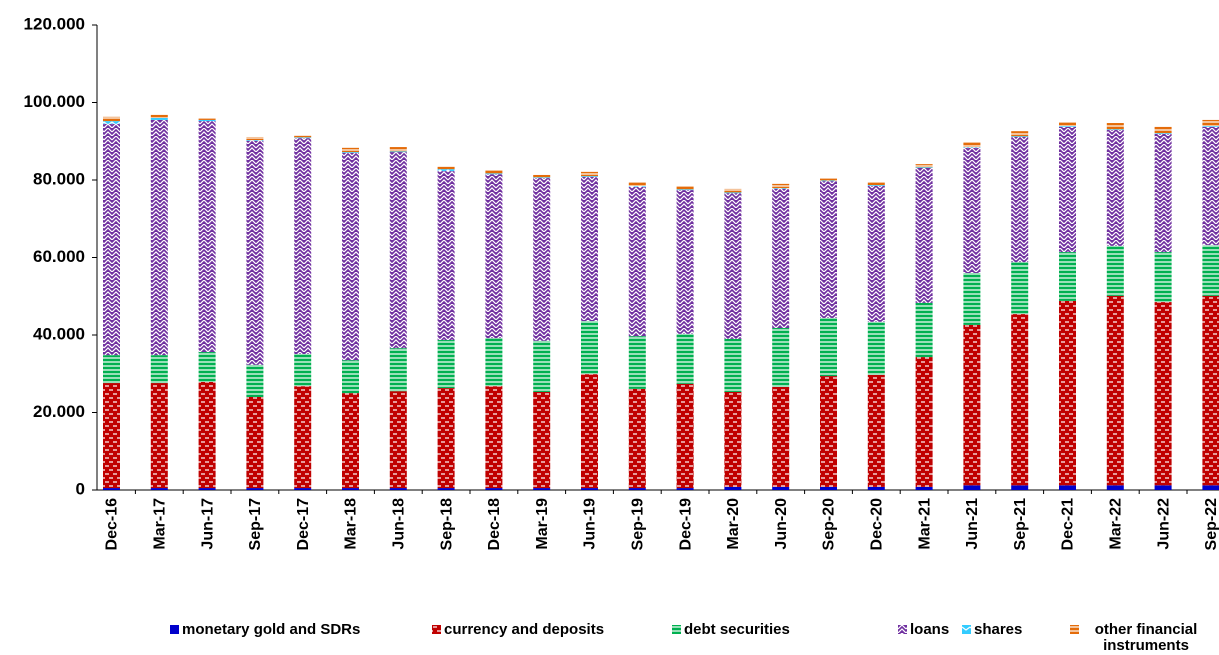  I want to click on x-tick-label: Jun-18, so click(399, 524).